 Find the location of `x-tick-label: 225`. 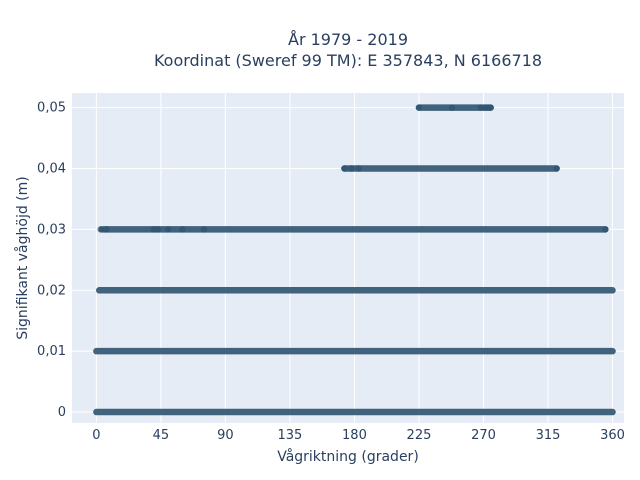

x-tick-label: 225 is located at coordinates (419, 435).